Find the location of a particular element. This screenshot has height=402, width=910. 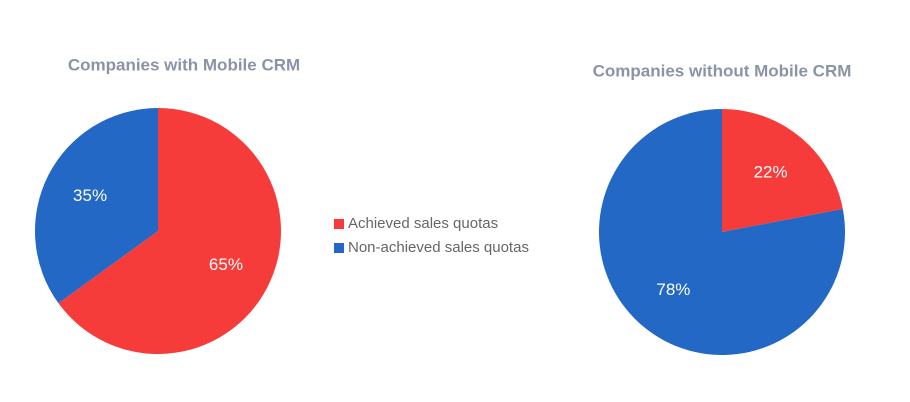

data-label: 65% is located at coordinates (226, 264).